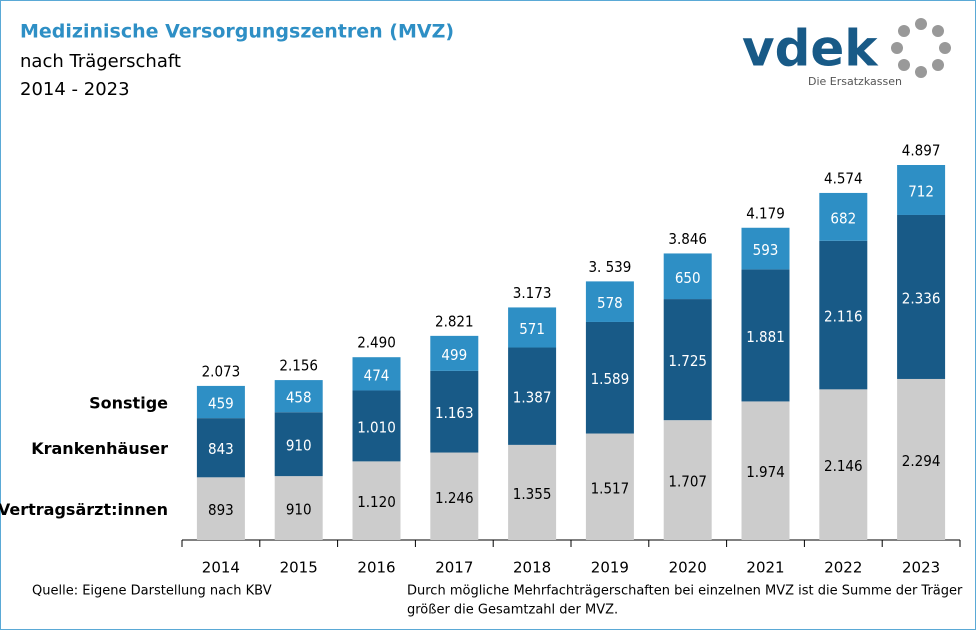 This screenshot has width=976, height=630. I want to click on legend-label: Vertragsärzt:innen, so click(84, 509).